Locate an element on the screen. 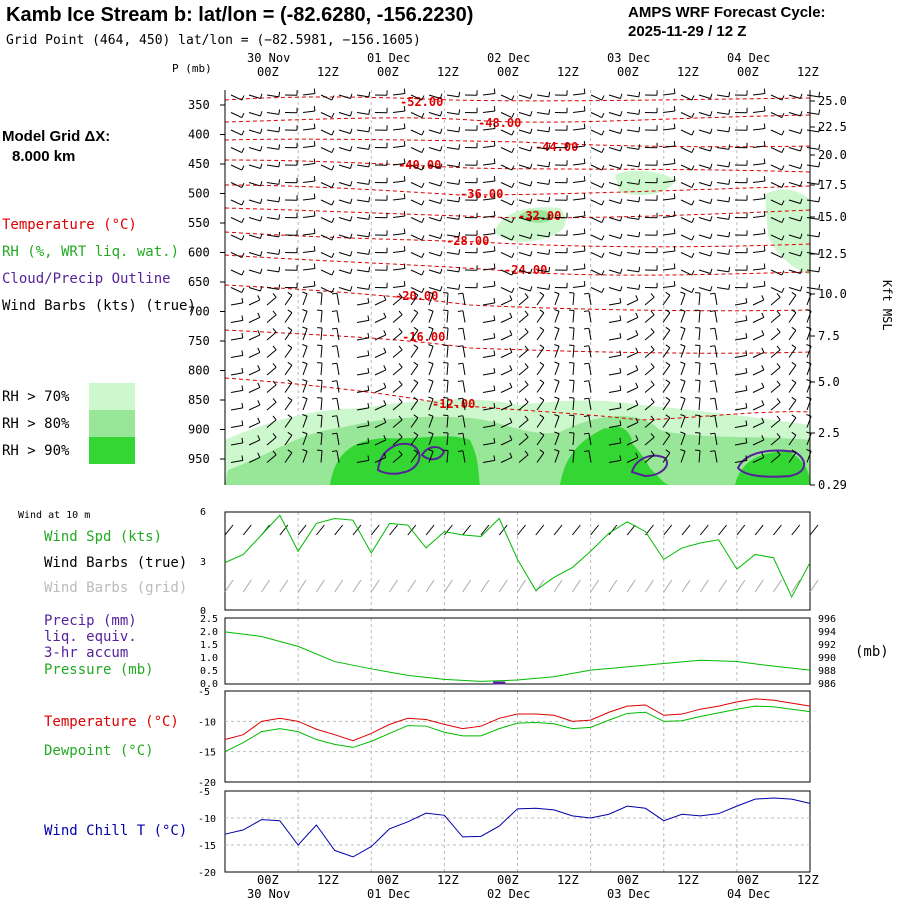 Image resolution: width=900 pixels, height=900 pixels. isotherm-line is located at coordinates (517, 118).